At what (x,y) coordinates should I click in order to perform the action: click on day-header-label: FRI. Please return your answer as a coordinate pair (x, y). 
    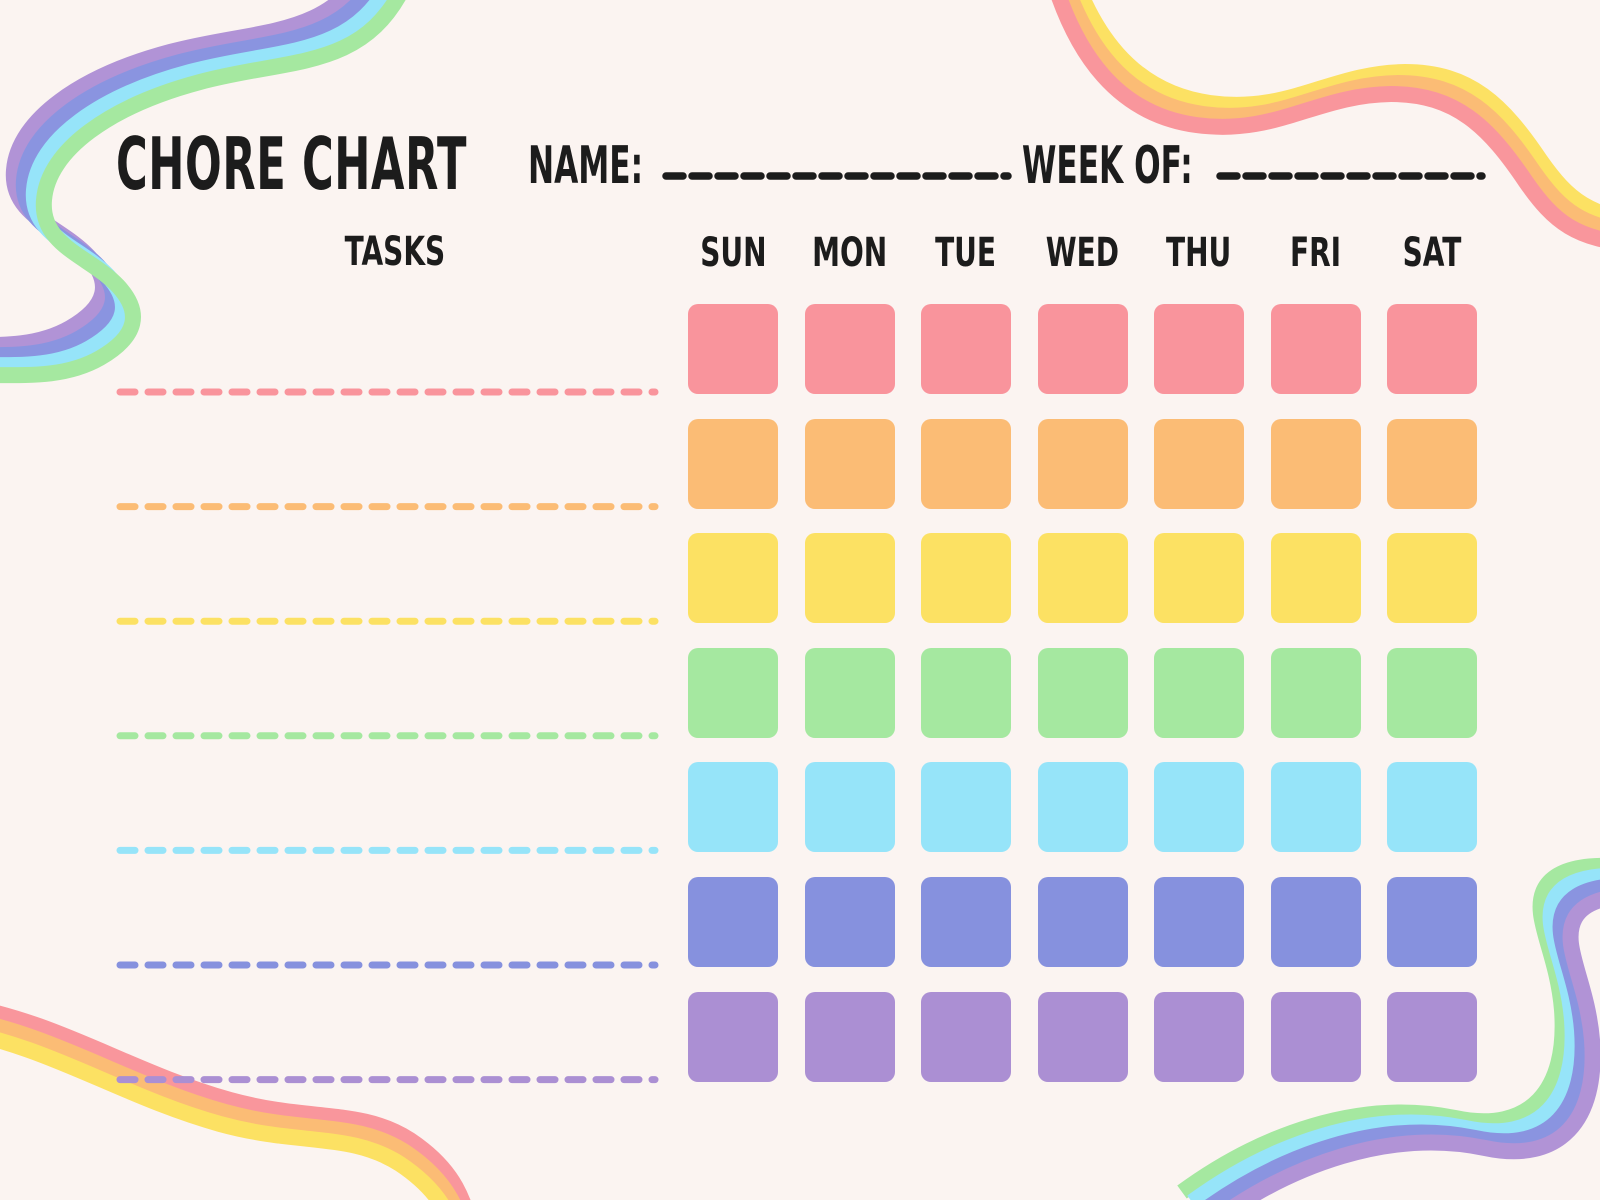
    Looking at the image, I should click on (1315, 253).